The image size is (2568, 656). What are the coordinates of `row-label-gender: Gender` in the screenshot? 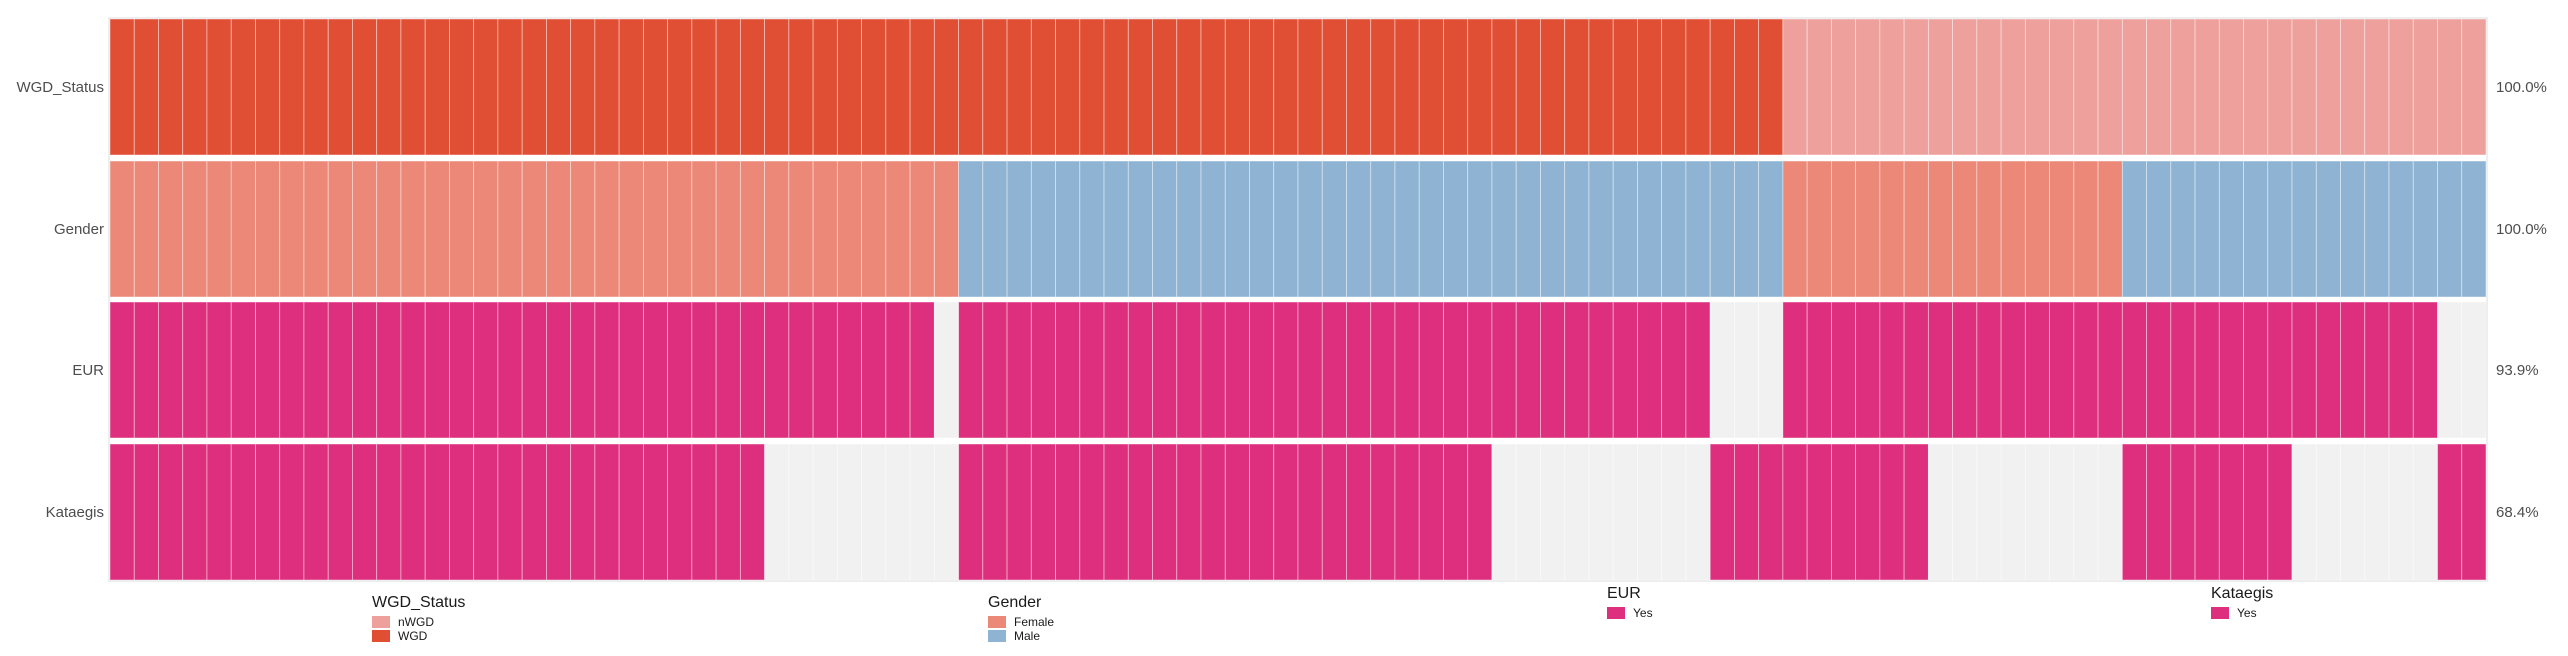 It's located at (79, 229).